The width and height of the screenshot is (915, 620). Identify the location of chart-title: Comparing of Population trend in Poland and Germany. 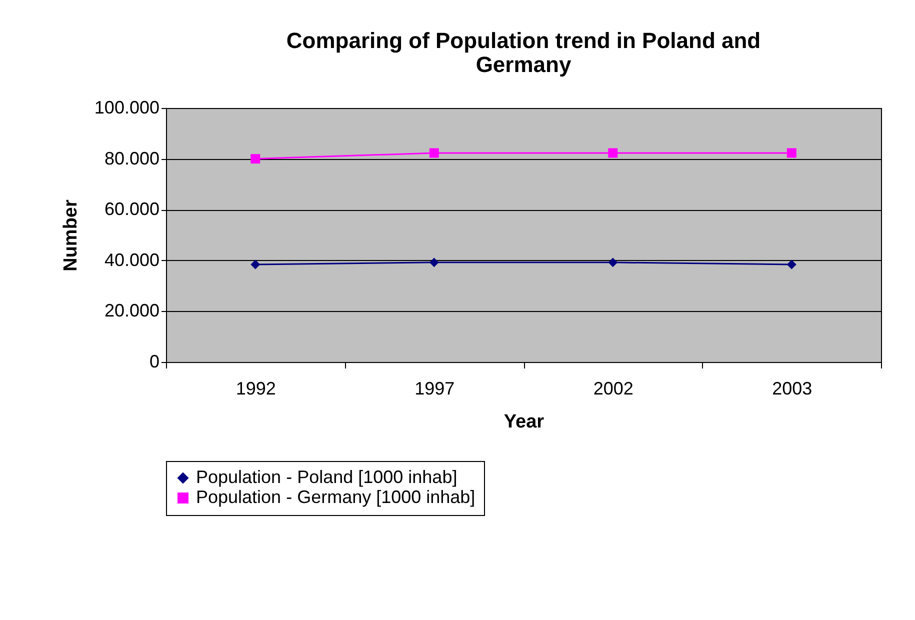
(523, 52).